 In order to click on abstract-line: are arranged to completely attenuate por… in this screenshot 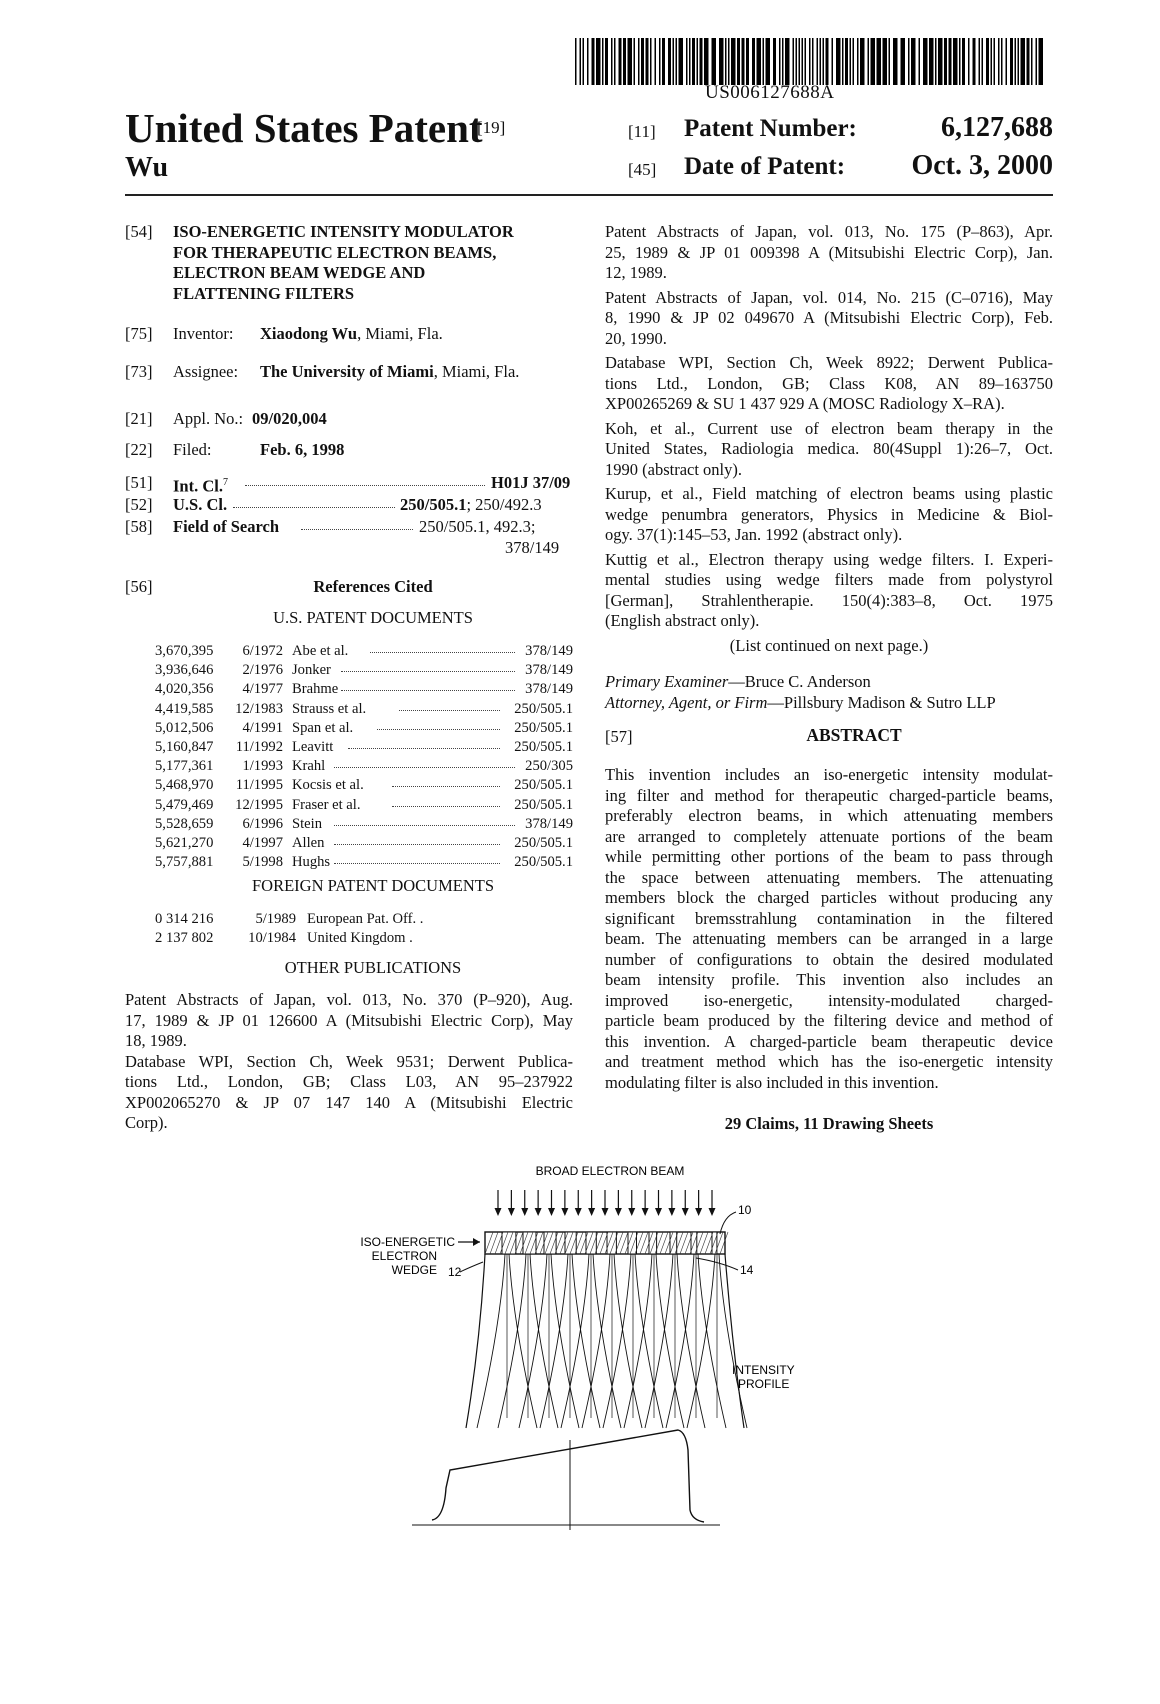, I will do `click(829, 836)`.